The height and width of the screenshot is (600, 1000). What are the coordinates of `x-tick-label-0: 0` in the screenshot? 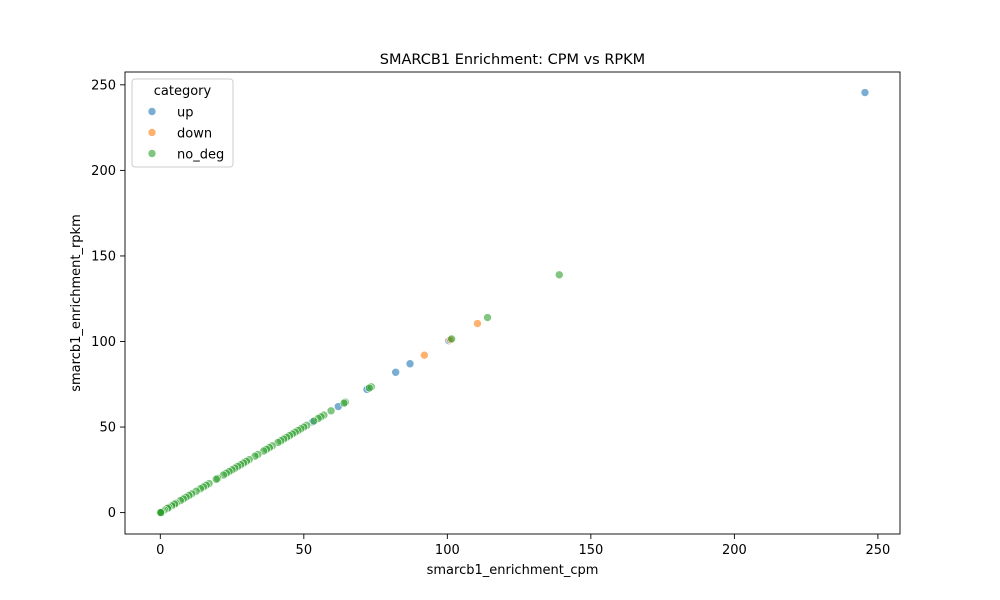 It's located at (160, 550).